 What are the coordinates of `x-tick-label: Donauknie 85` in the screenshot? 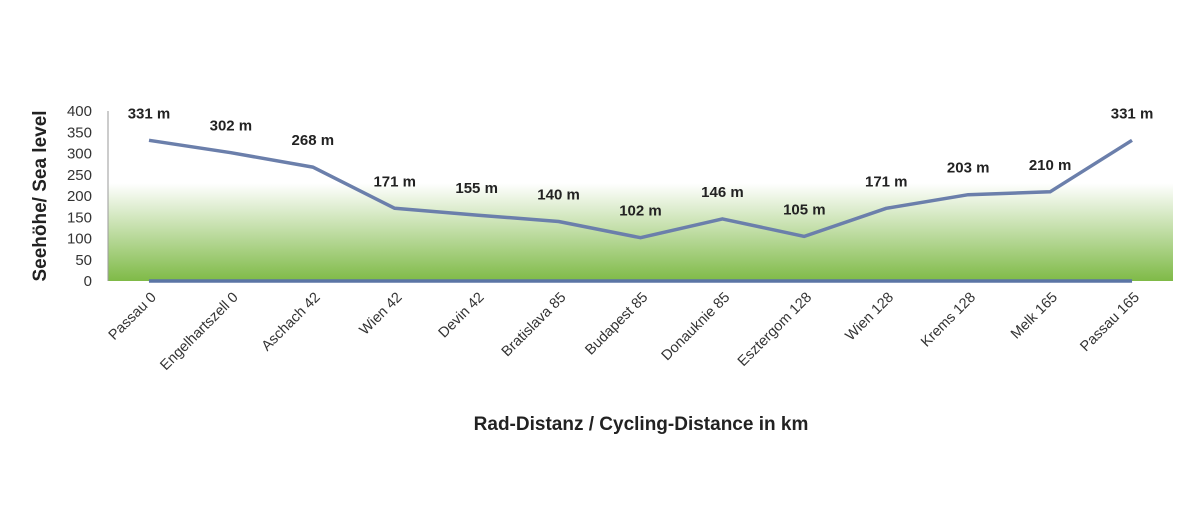 It's located at (696, 327).